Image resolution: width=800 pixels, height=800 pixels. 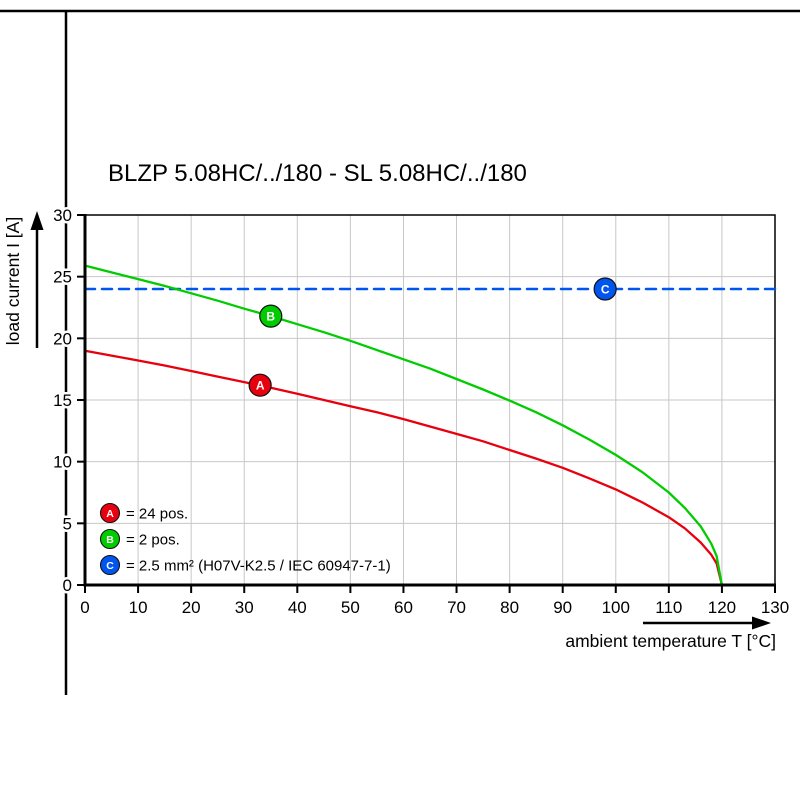 I want to click on x-tick-label: 70, so click(x=456, y=607).